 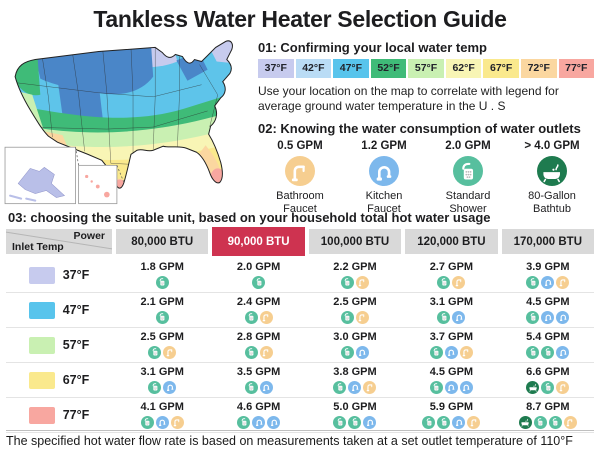 I want to click on gpm-value: 3.8 GPM, so click(x=355, y=372).